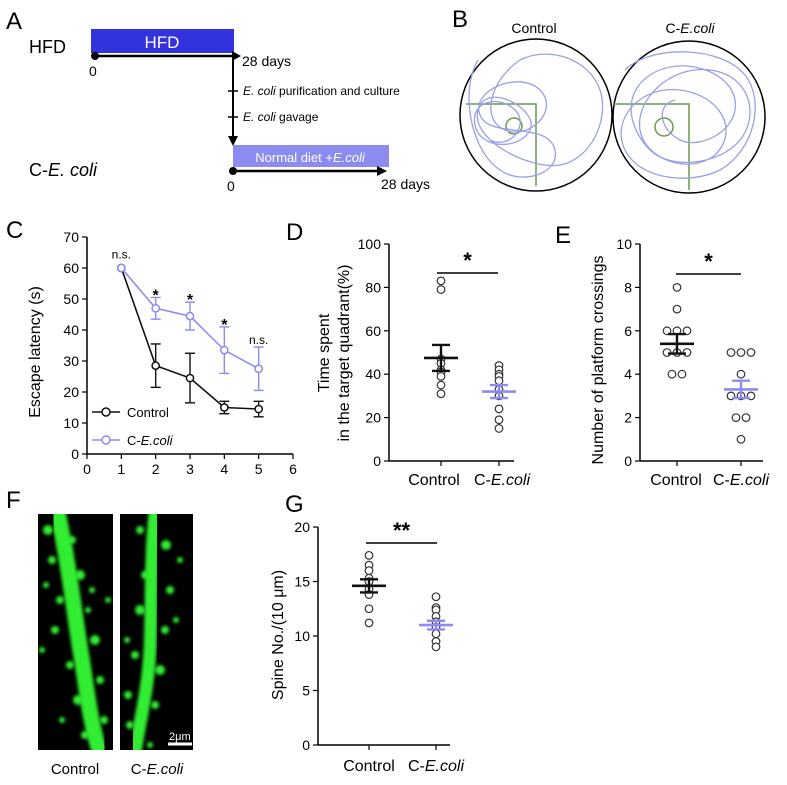 The image size is (787, 785). Describe the element at coordinates (35, 352) in the screenshot. I see `c-ylabel: Escape latency (s)` at that location.